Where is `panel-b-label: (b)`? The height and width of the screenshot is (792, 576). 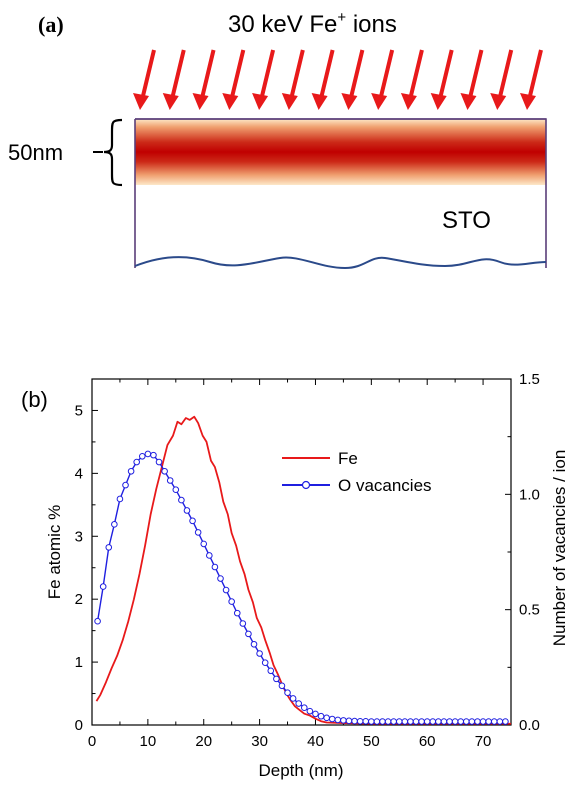
panel-b-label: (b) is located at coordinates (34, 399).